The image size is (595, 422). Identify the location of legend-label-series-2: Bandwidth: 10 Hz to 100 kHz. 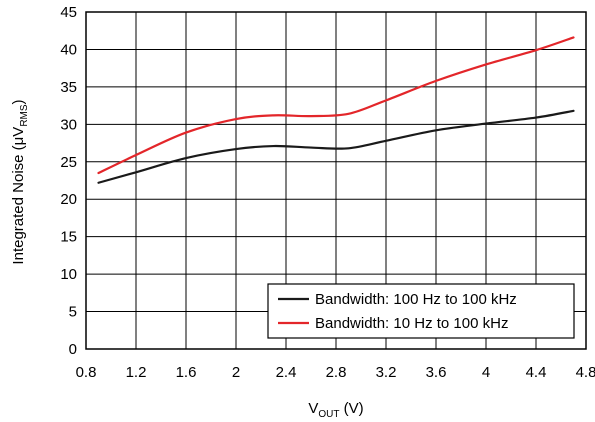
(411, 323).